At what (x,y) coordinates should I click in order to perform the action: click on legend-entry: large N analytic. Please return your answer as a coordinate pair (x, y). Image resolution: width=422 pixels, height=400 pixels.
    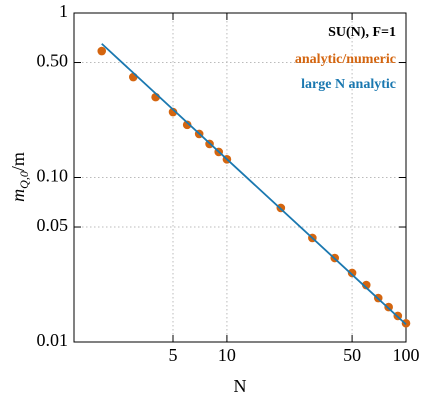
    Looking at the image, I should click on (348, 84).